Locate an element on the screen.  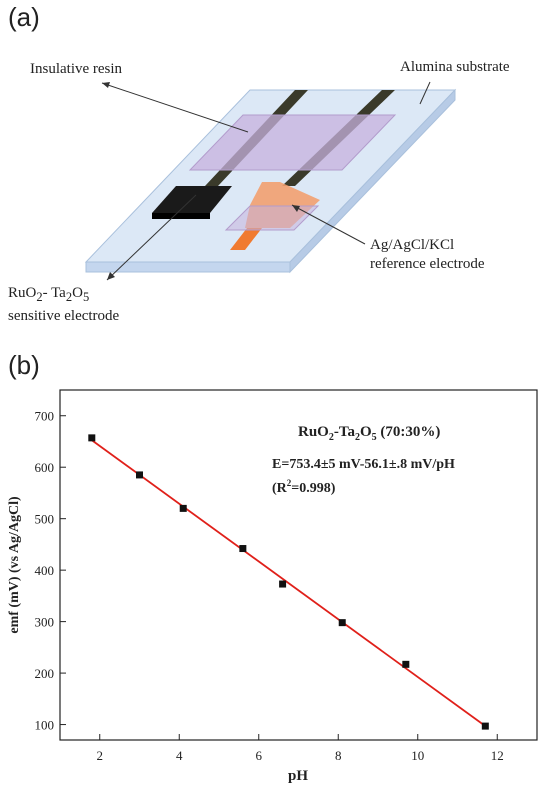
y-tick-label: 300 is located at coordinates (45, 622).